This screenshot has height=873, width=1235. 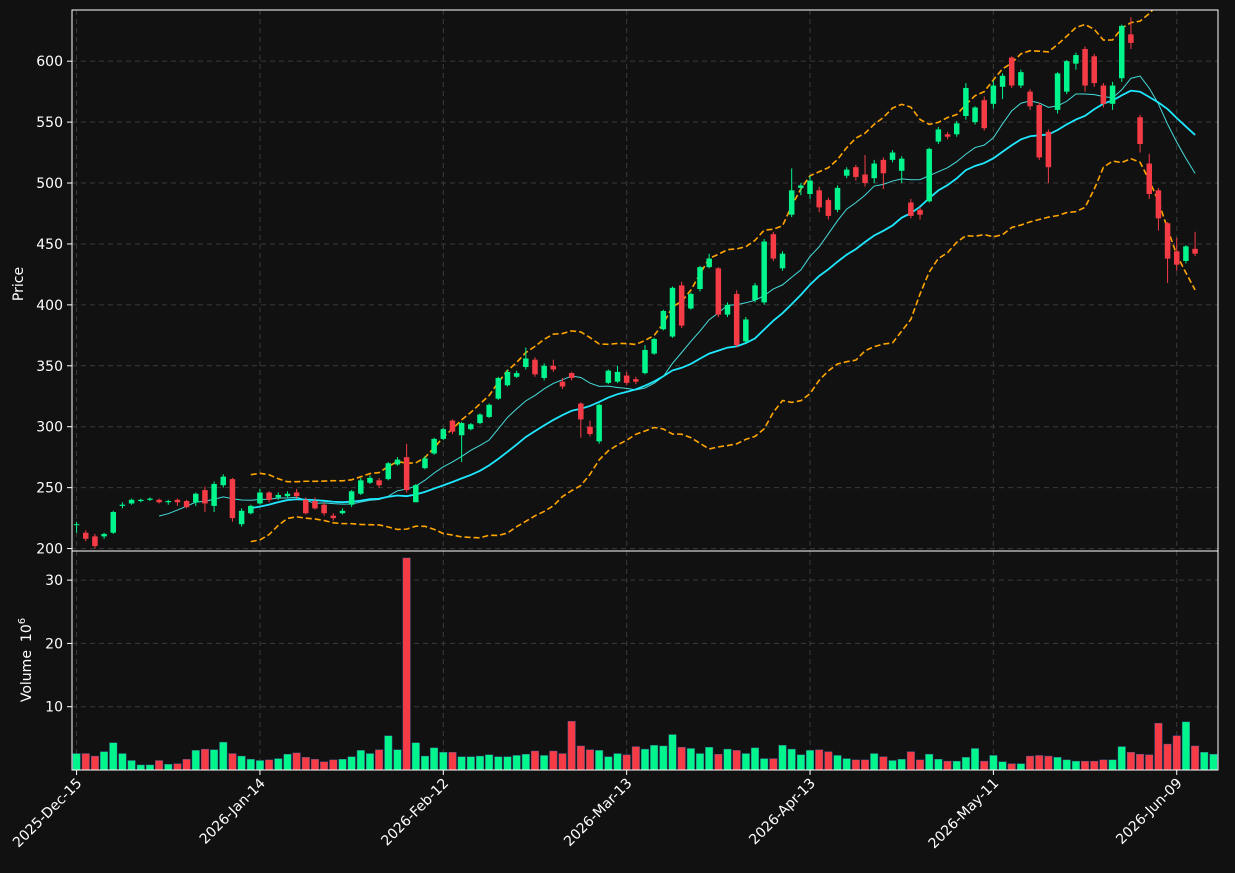 I want to click on price-tick-label: 250, so click(x=49, y=489).